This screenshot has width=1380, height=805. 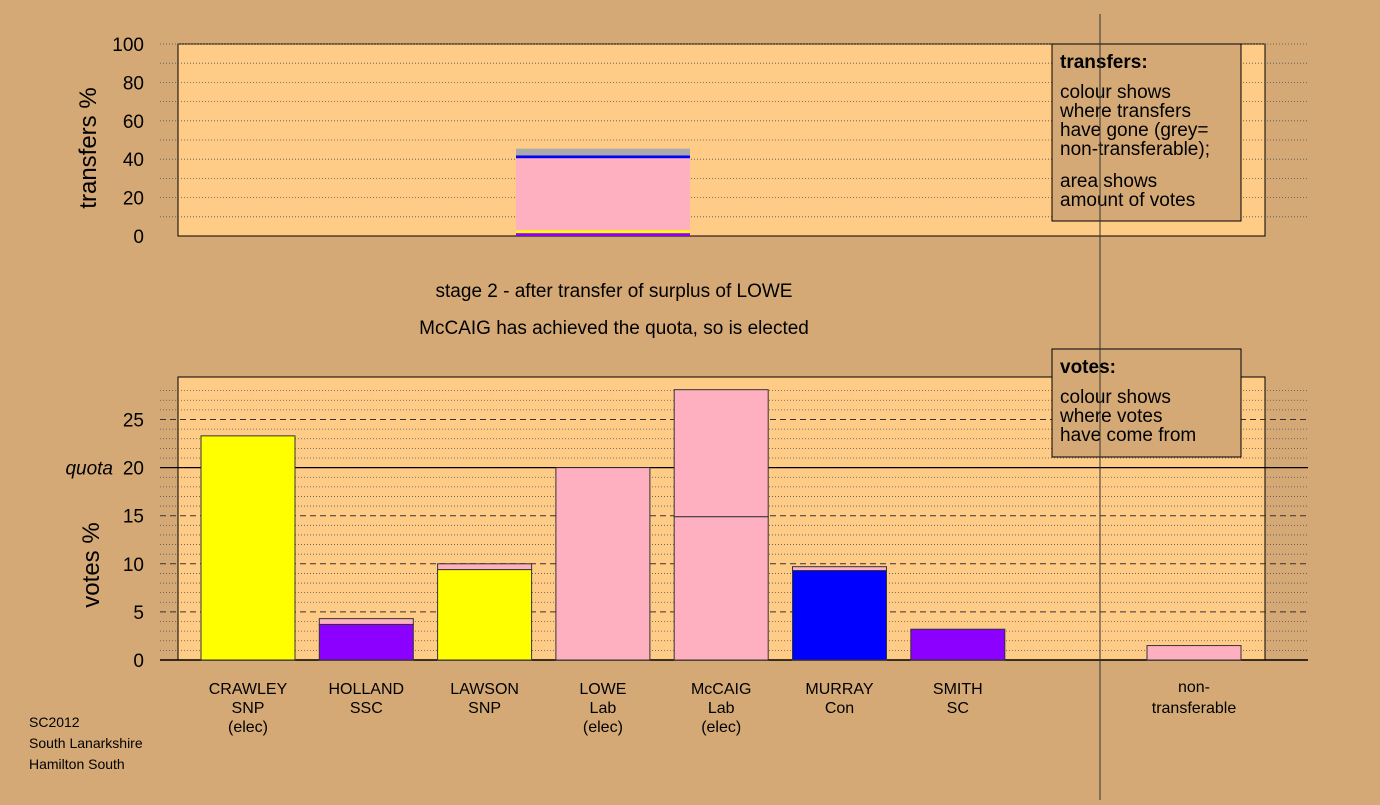 I want to click on votes-y-ticks: 0 5 10 15 20 25, so click(x=133, y=542).